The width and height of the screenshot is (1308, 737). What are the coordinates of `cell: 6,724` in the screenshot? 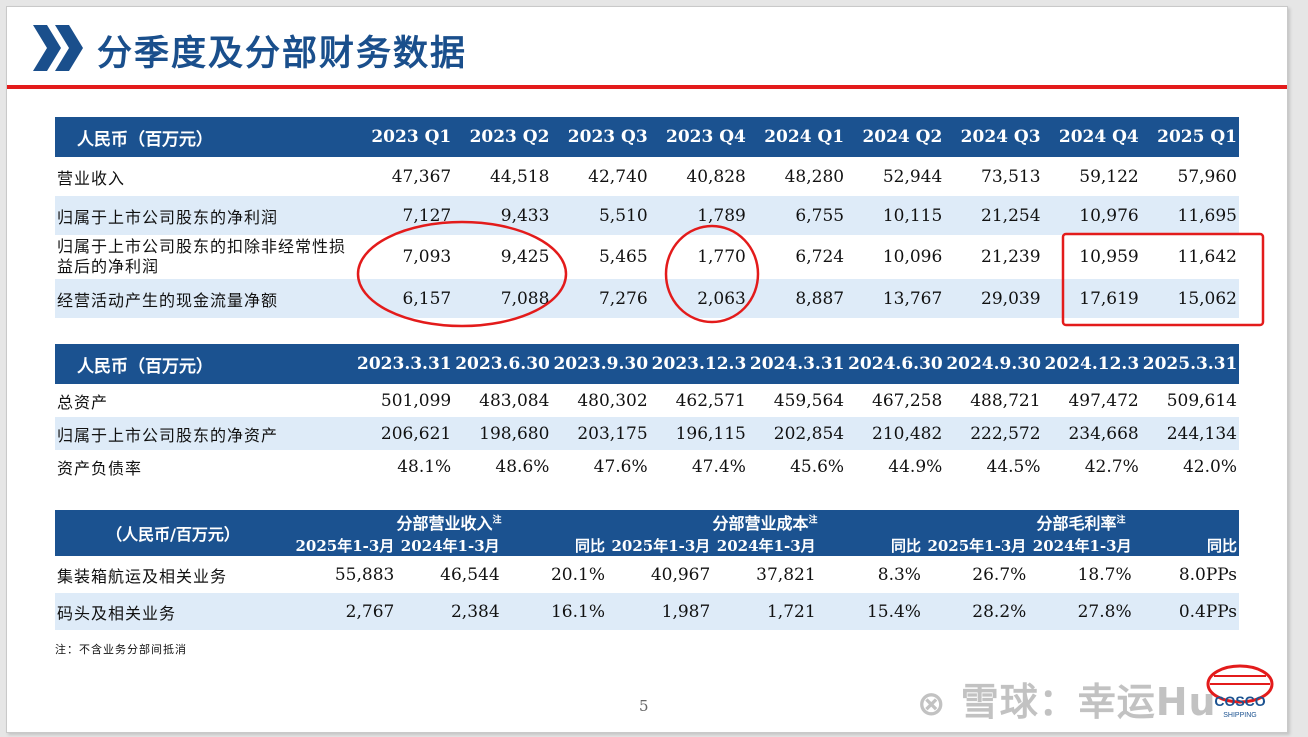 It's located at (820, 257).